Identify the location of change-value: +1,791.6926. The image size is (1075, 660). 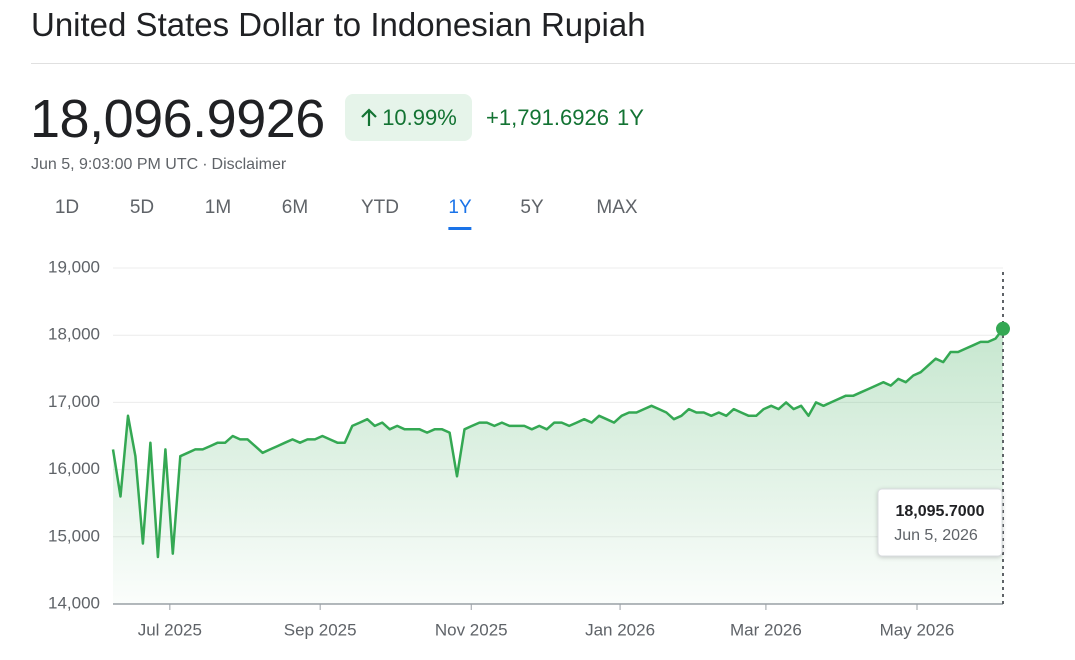
(547, 117).